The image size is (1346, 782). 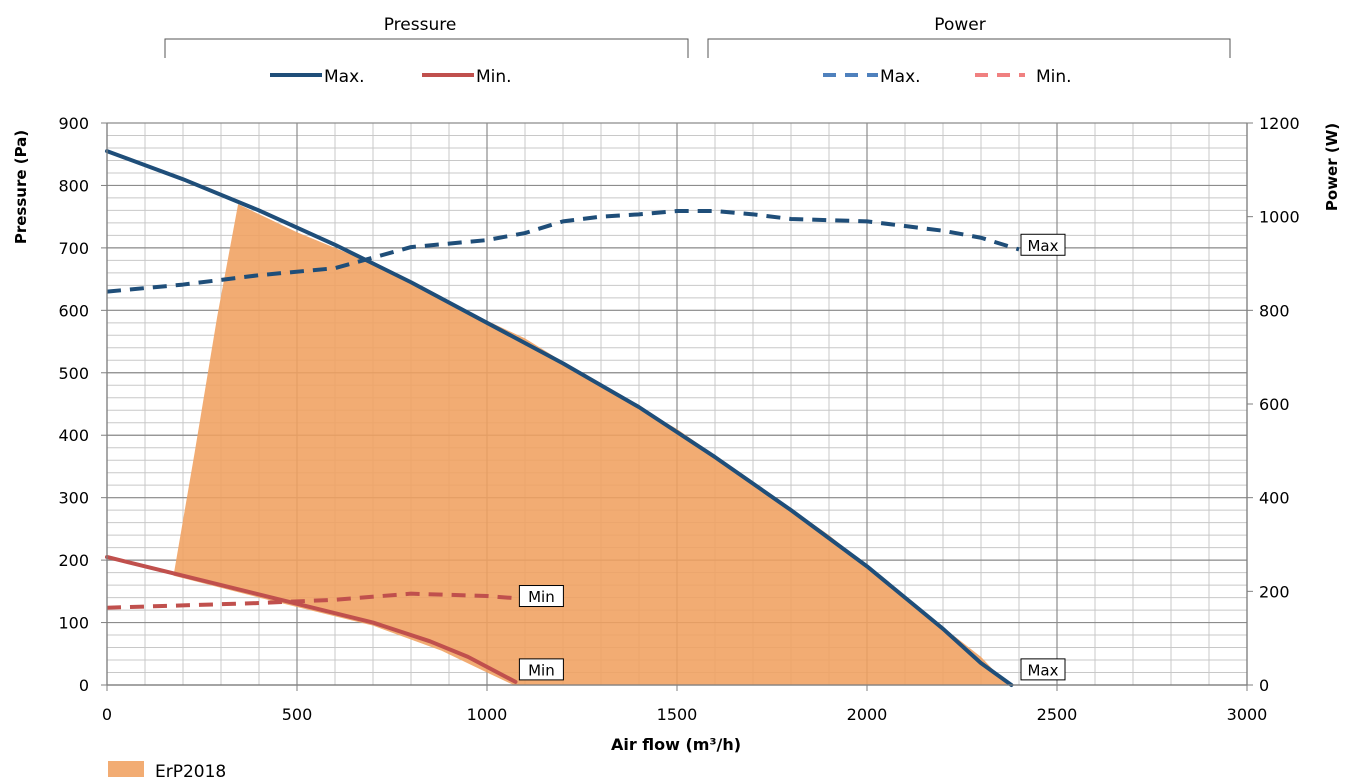 I want to click on y-tick-label-left: 200, so click(x=73, y=560).